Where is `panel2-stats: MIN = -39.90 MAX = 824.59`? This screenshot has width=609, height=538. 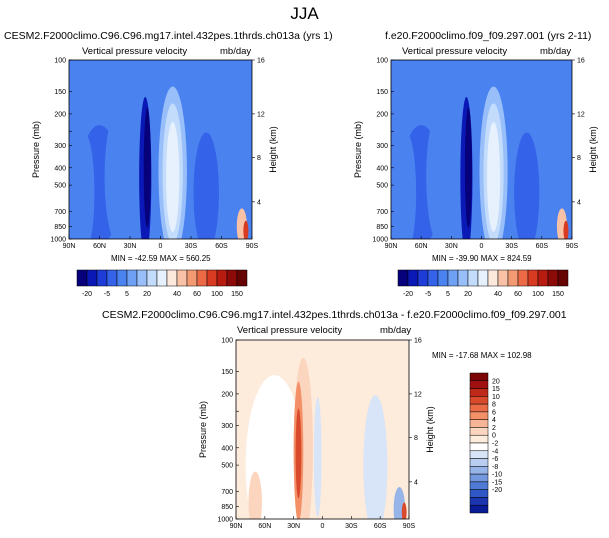 panel2-stats: MIN = -39.90 MAX = 824.59 is located at coordinates (482, 258).